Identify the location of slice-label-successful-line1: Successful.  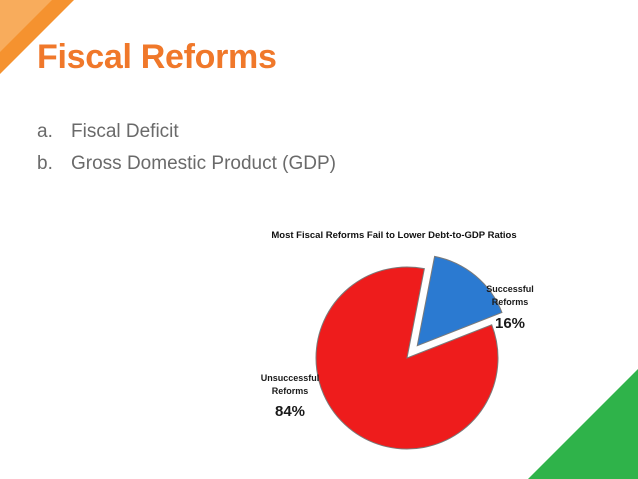
(510, 289).